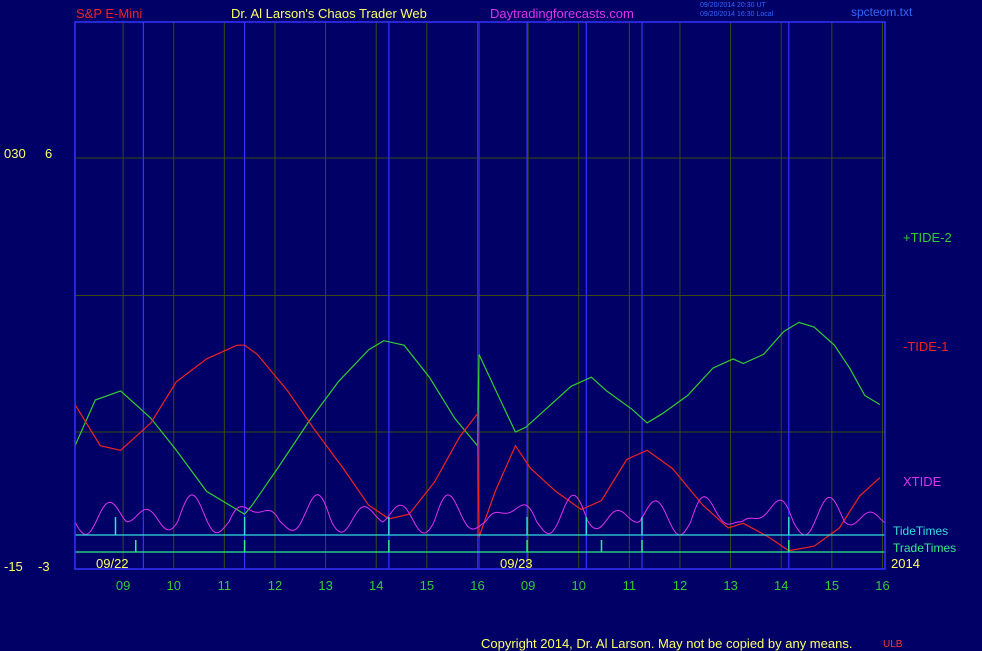 The height and width of the screenshot is (651, 982). What do you see at coordinates (925, 548) in the screenshot?
I see `tradetimes-label: TradeTimes` at bounding box center [925, 548].